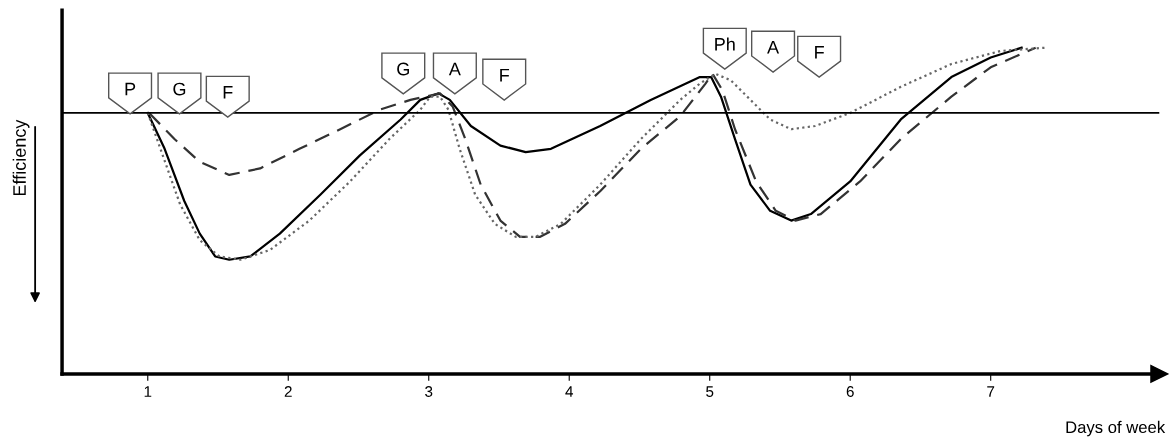 The height and width of the screenshot is (443, 1171). What do you see at coordinates (130, 89) in the screenshot?
I see `annotation: P` at bounding box center [130, 89].